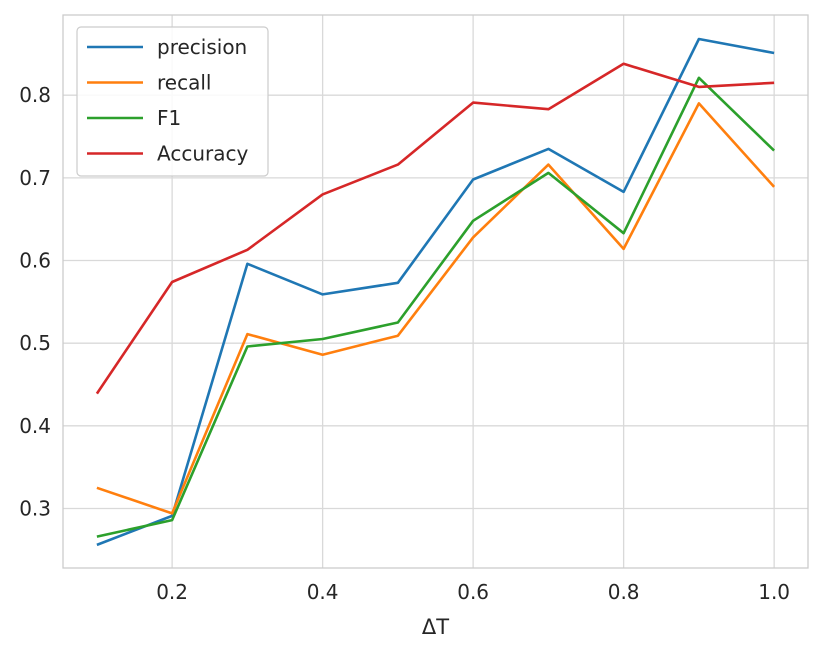  Describe the element at coordinates (35, 343) in the screenshot. I see `y-tick-label: 0.5` at that location.